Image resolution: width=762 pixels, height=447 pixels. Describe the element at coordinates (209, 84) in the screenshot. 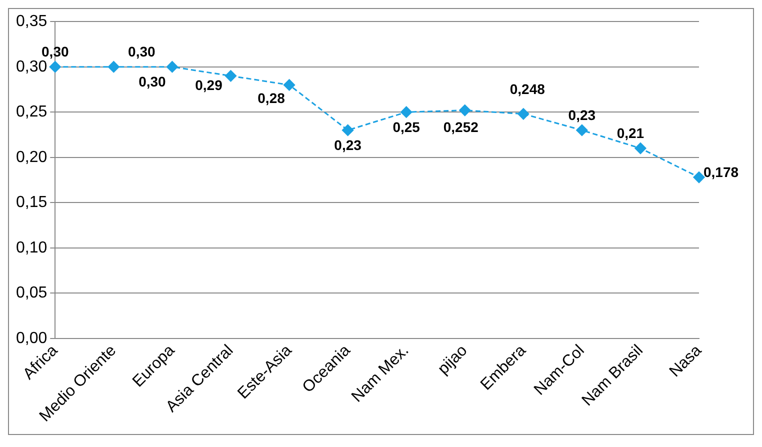

I see `data-label: 0,29` at that location.